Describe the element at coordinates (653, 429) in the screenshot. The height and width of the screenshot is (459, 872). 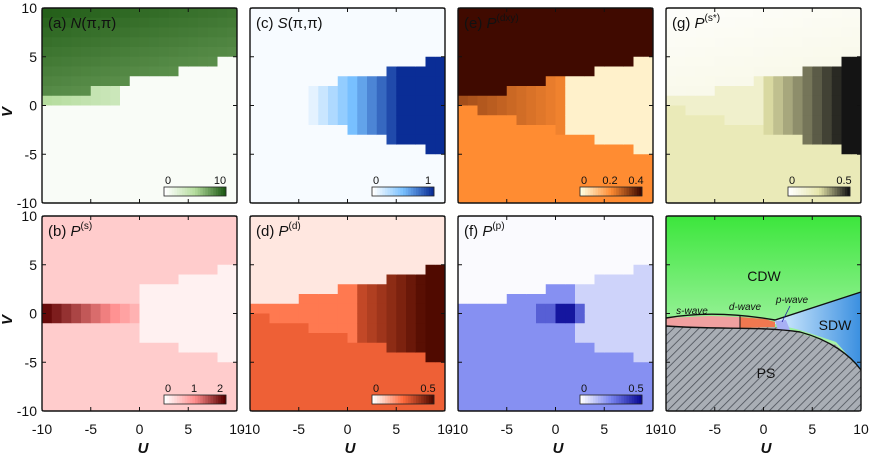
I see `x-tick-label: 10` at that location.